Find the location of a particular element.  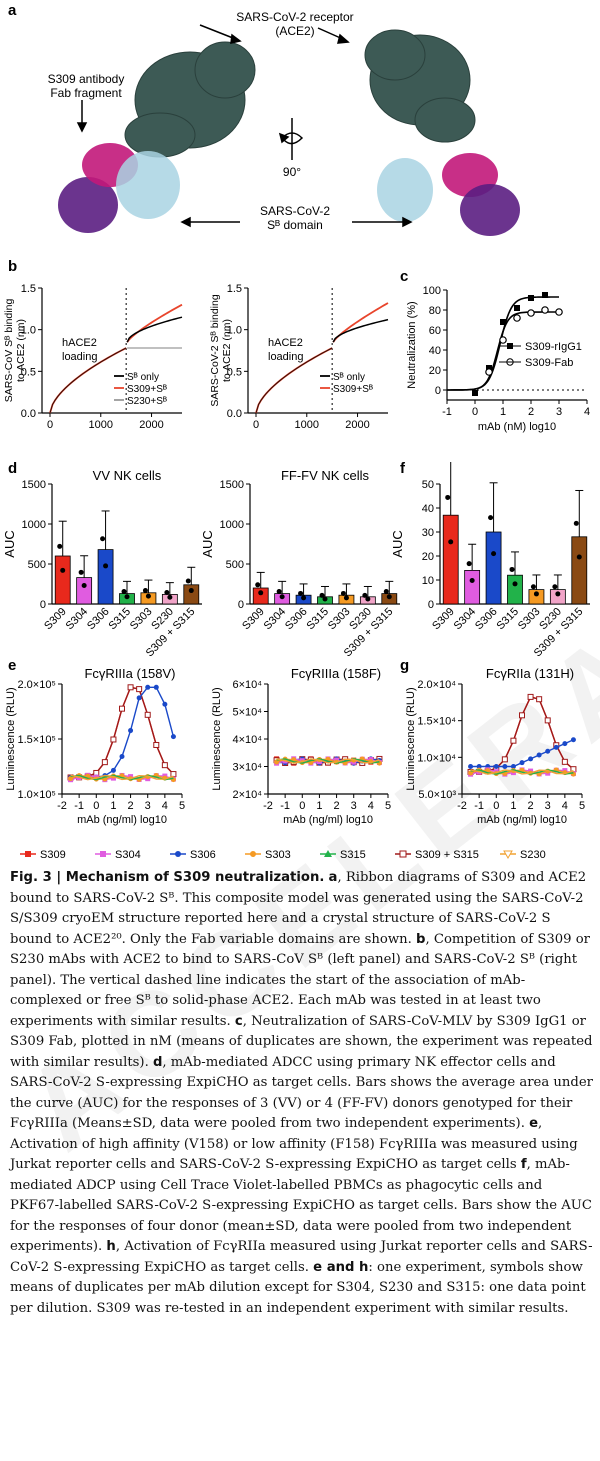

legend-label: S306 is located at coordinates (203, 855).